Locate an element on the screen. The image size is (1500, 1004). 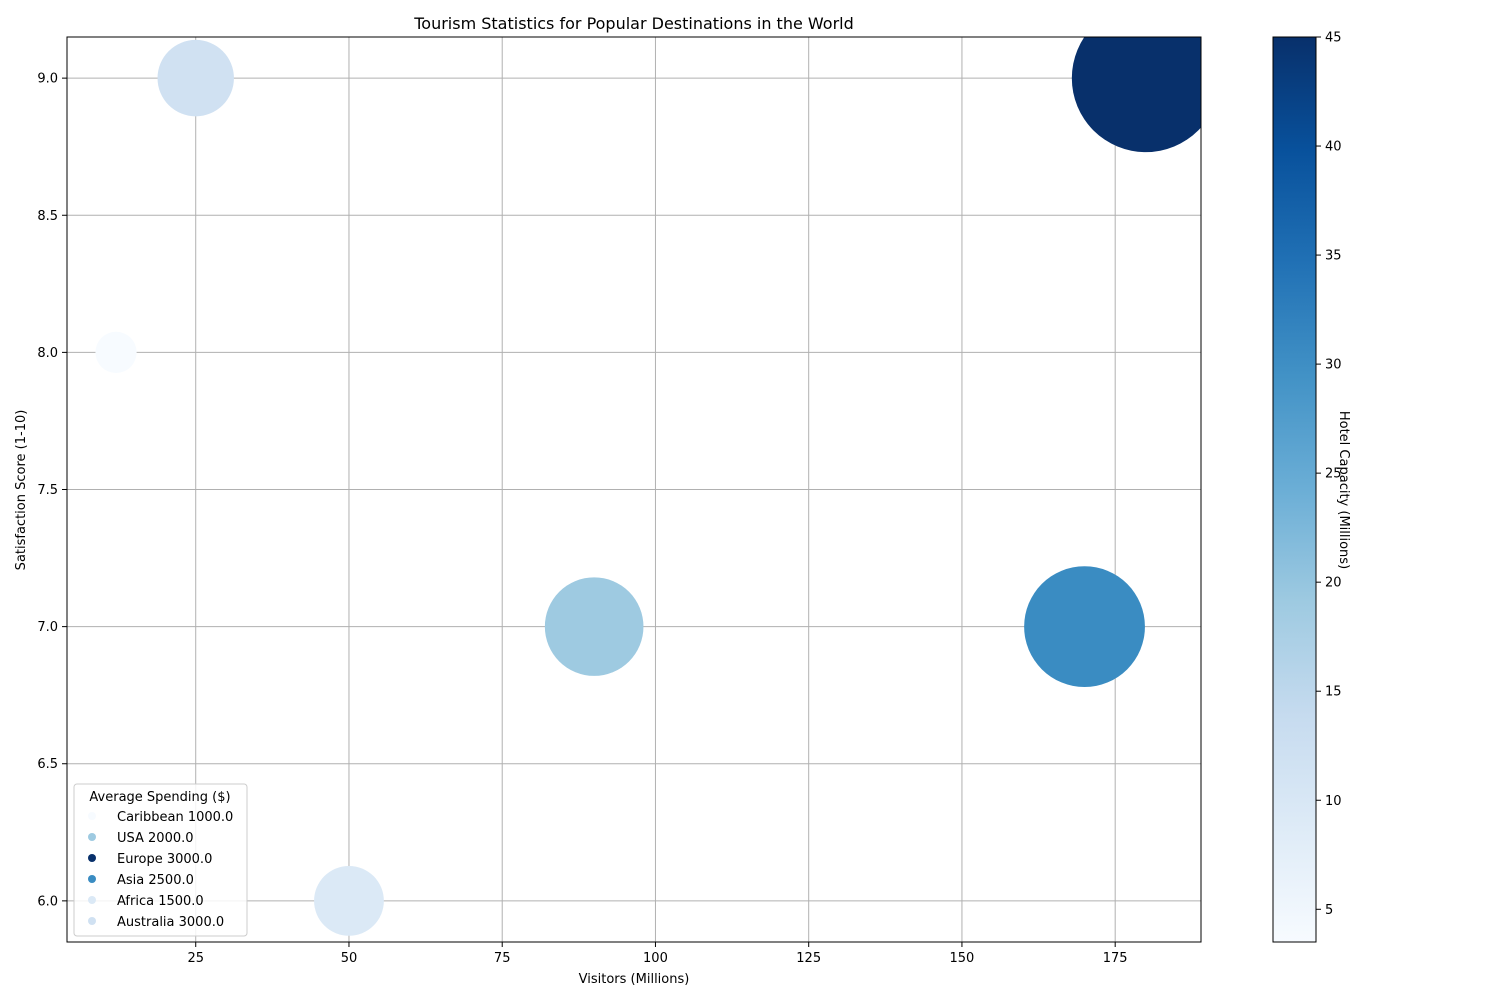
bubble-africa is located at coordinates (349, 900).